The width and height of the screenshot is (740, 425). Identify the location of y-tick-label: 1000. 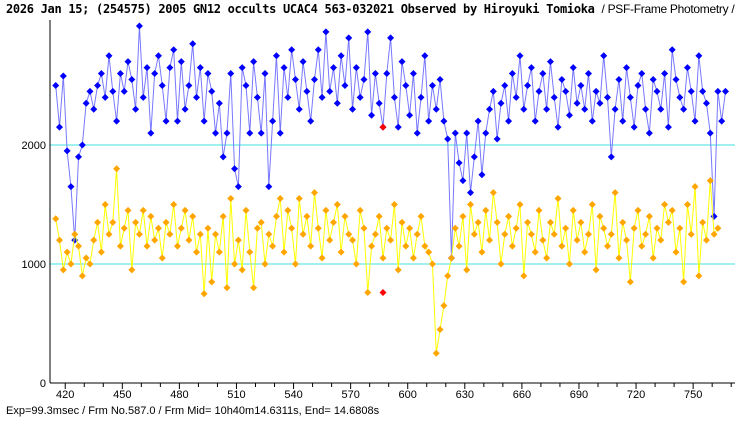
(34, 265).